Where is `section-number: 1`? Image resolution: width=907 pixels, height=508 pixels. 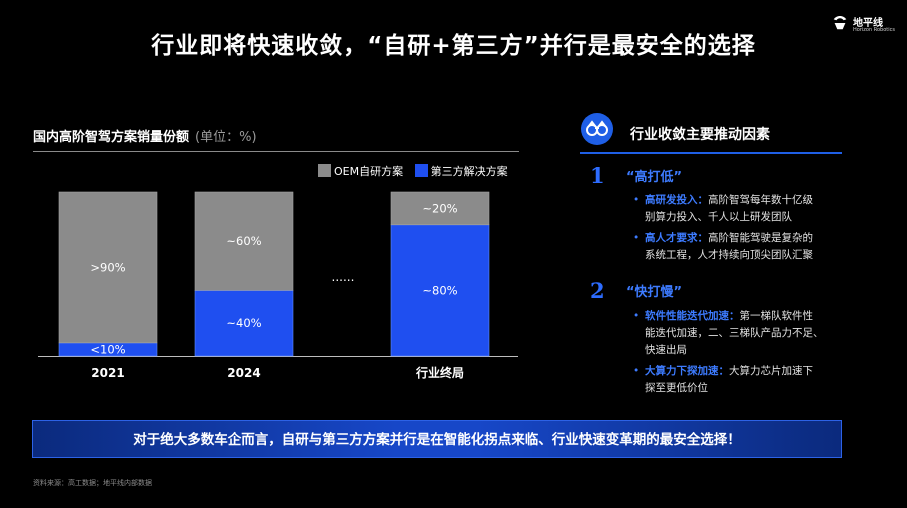 section-number: 1 is located at coordinates (597, 175).